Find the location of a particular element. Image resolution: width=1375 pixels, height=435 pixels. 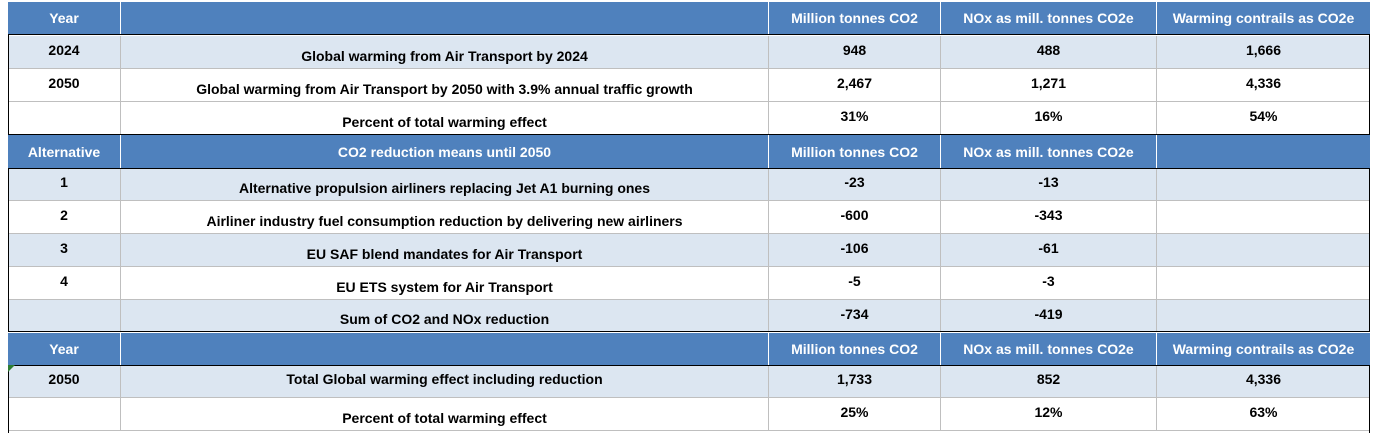

cell-description: EU ETS system for Air Transport is located at coordinates (445, 283).